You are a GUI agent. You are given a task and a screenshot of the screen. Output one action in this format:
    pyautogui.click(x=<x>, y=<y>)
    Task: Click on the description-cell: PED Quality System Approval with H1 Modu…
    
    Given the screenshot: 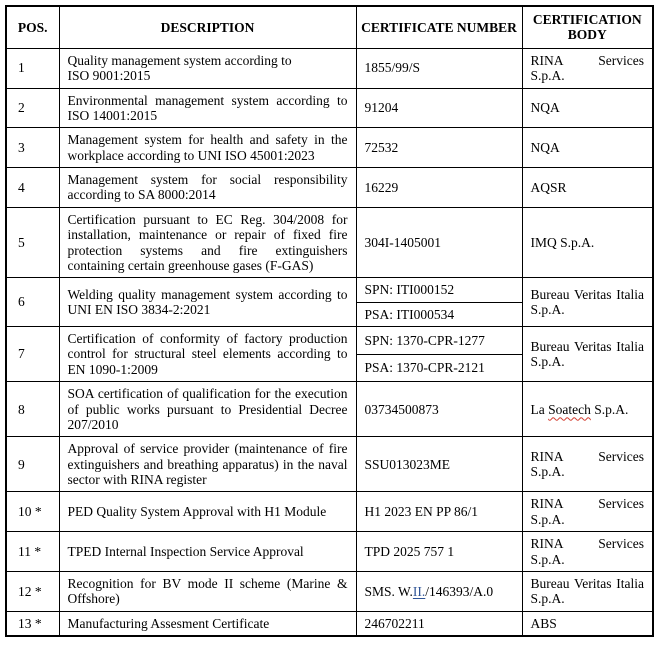 What is the action you would take?
    pyautogui.click(x=207, y=512)
    